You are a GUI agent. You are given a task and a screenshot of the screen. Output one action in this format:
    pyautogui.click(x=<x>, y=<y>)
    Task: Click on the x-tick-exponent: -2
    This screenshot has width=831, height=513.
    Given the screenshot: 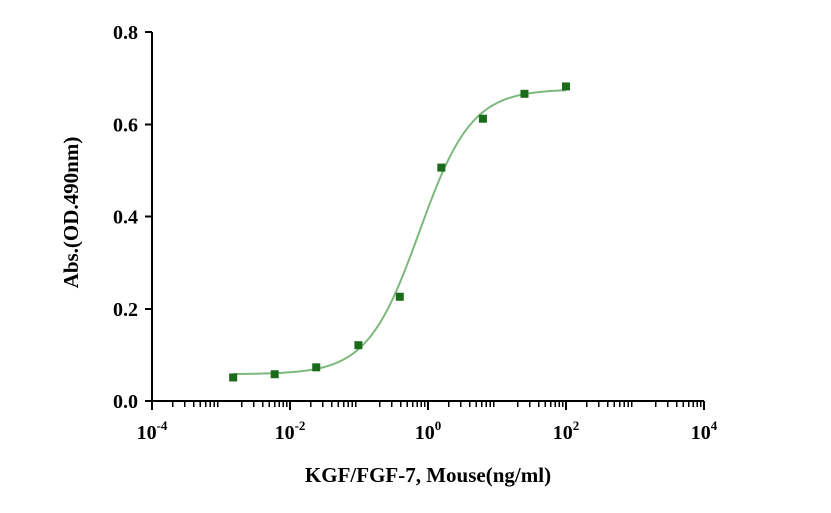 What is the action you would take?
    pyautogui.click(x=300, y=425)
    